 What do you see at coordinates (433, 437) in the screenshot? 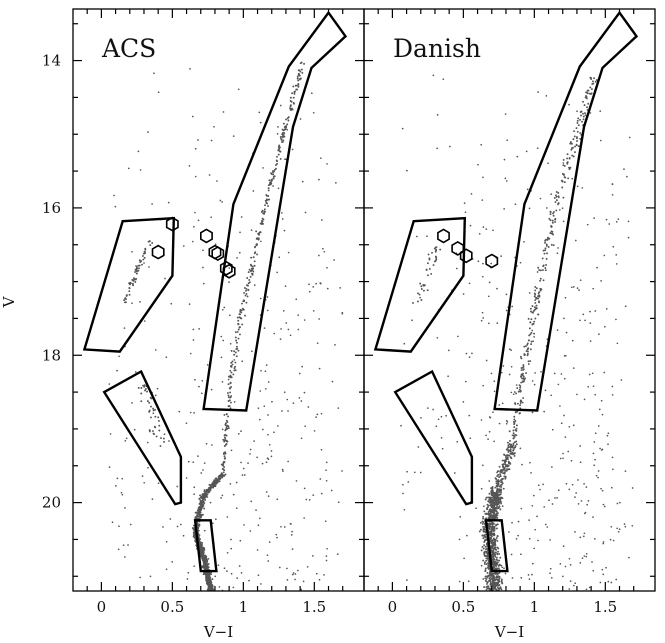
I see `lower-left-box` at bounding box center [433, 437].